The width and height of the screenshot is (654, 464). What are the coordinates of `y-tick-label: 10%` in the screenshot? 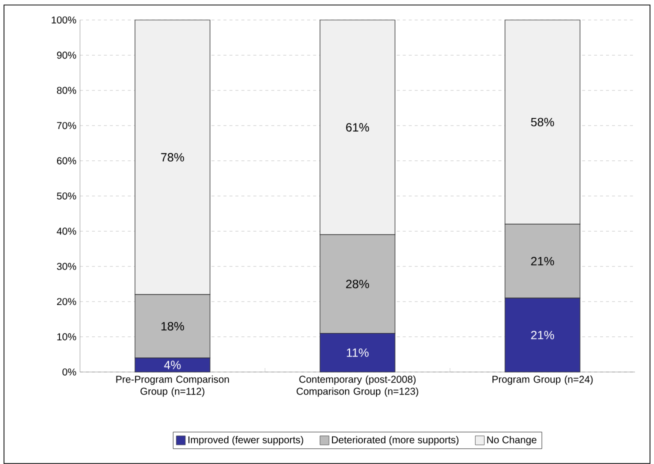 It's located at (66, 336).